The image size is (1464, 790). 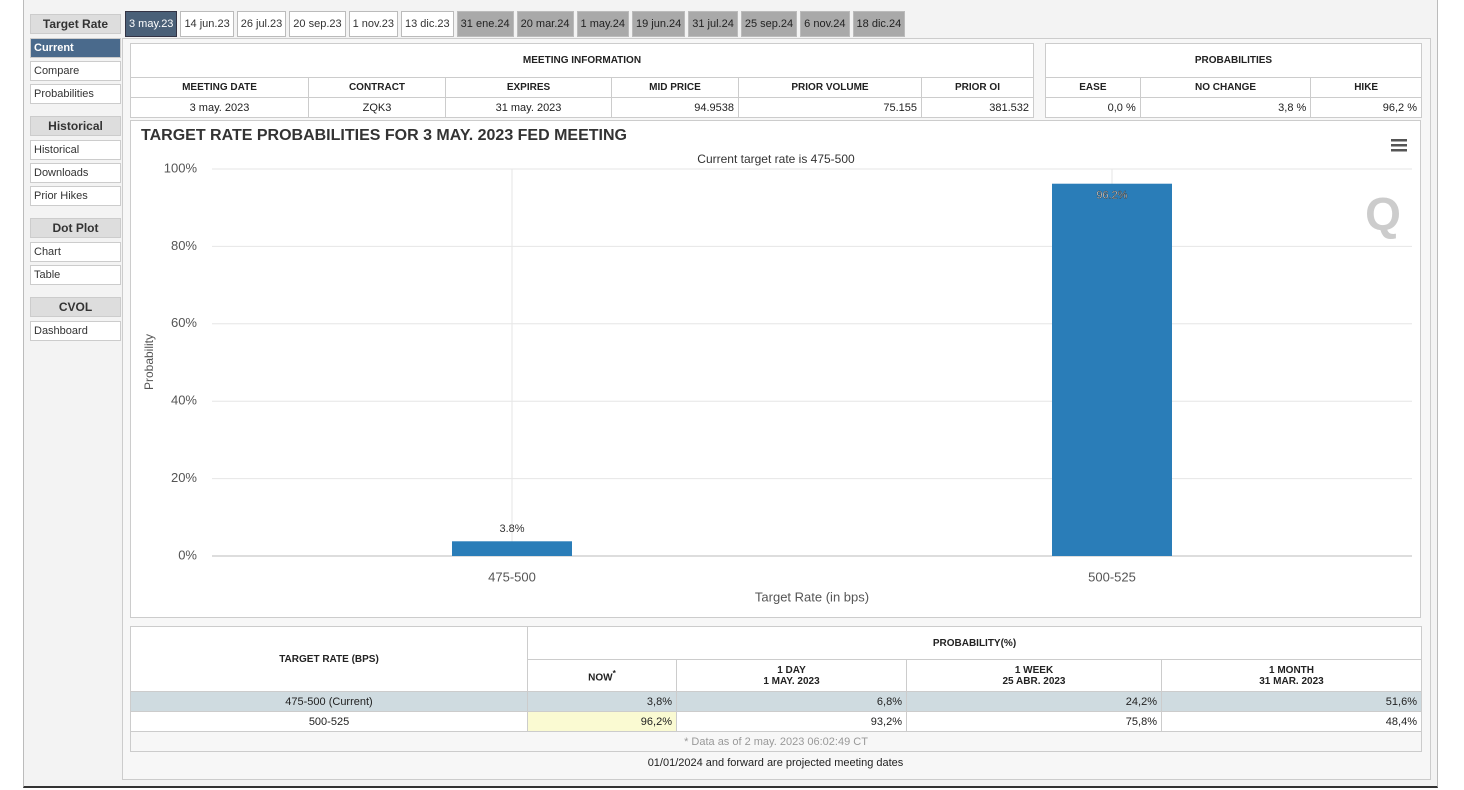 I want to click on data-note: * Data as of 2 may. 2023 06:02:49 CT, so click(x=776, y=741).